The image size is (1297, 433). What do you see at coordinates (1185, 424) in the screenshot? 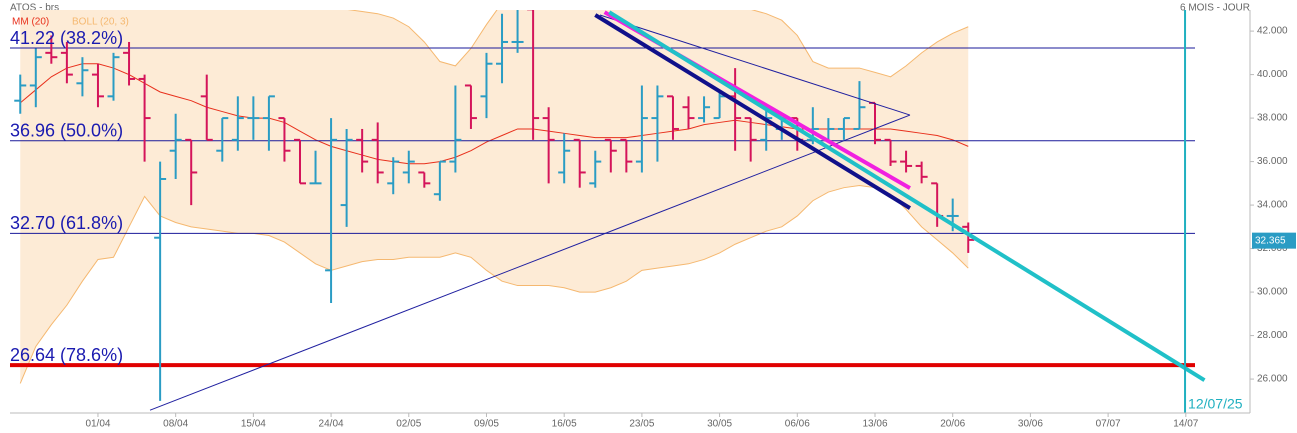
I see `x-tick-label: 14/07` at bounding box center [1185, 424].